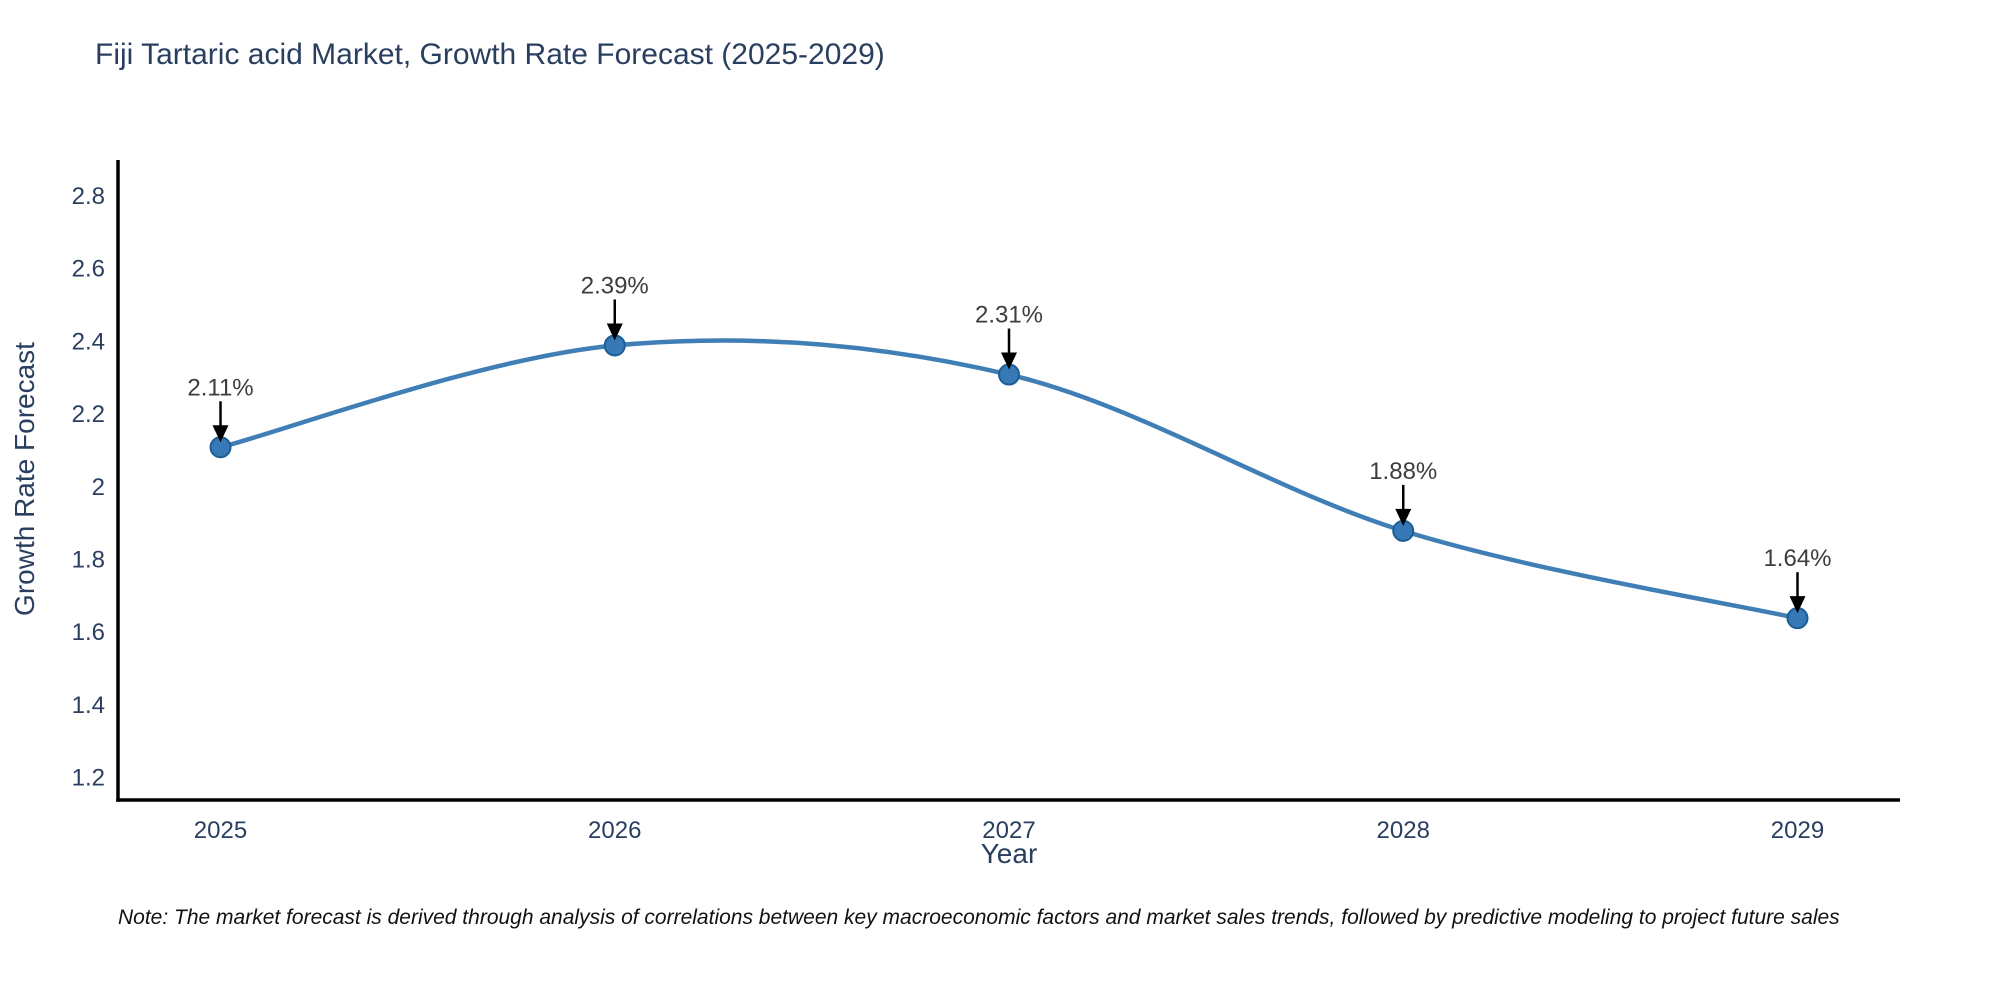 The height and width of the screenshot is (1000, 2000). Describe the element at coordinates (615, 285) in the screenshot. I see `data-point-label: 2.39%` at that location.